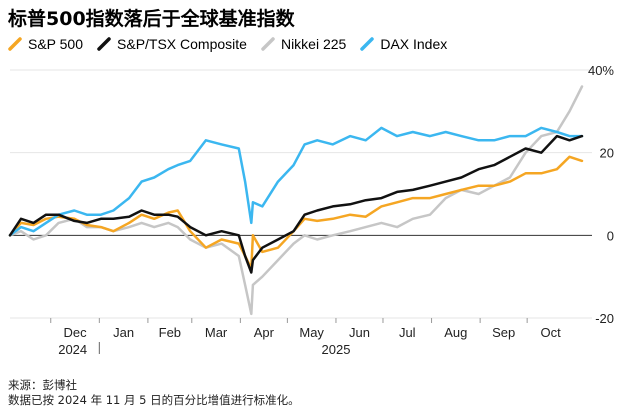  I want to click on legend-item-sp500: S&P 500, so click(45, 44).